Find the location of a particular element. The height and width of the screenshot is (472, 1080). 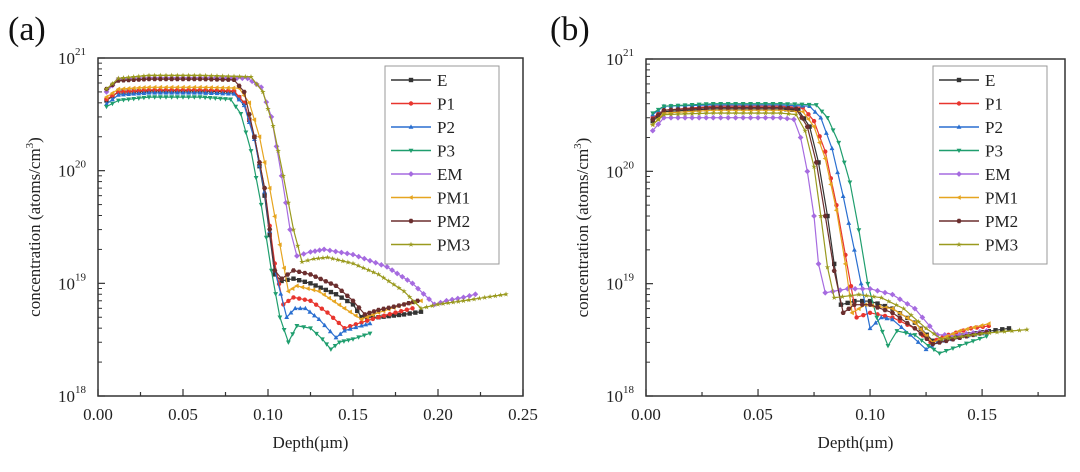

legend-item-pm3: PM3 is located at coordinates (430, 245).